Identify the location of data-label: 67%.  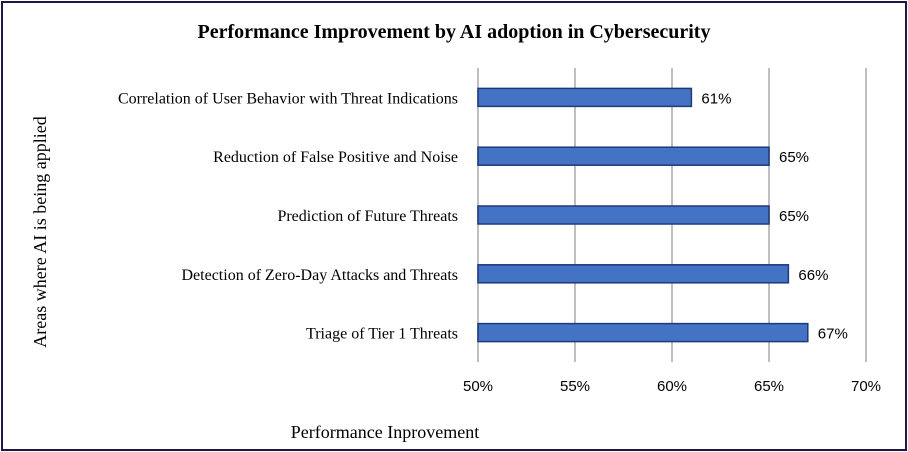
(833, 334).